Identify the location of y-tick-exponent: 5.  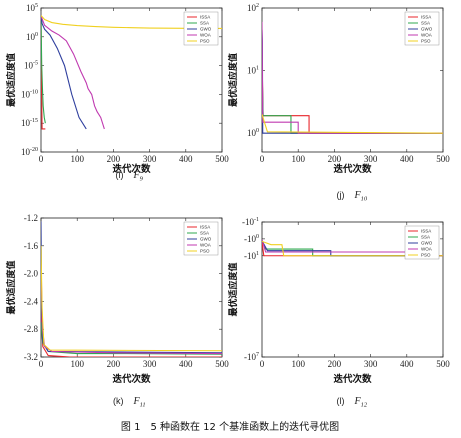
(36, 6).